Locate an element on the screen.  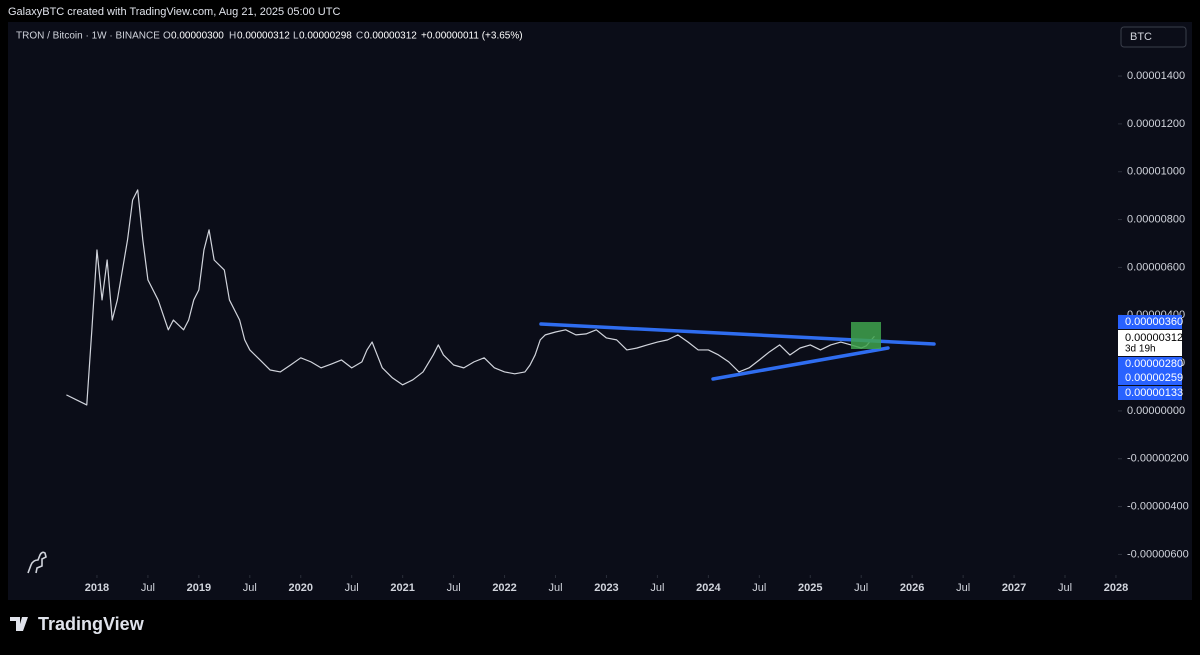
brand: TradingView is located at coordinates (77, 624).